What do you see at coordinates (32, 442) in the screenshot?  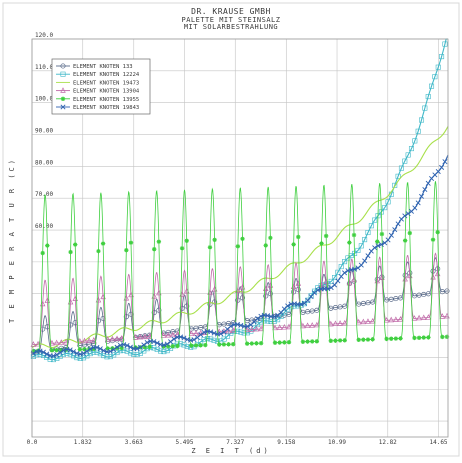 I see `x-tick-label: 0.0` at bounding box center [32, 442].